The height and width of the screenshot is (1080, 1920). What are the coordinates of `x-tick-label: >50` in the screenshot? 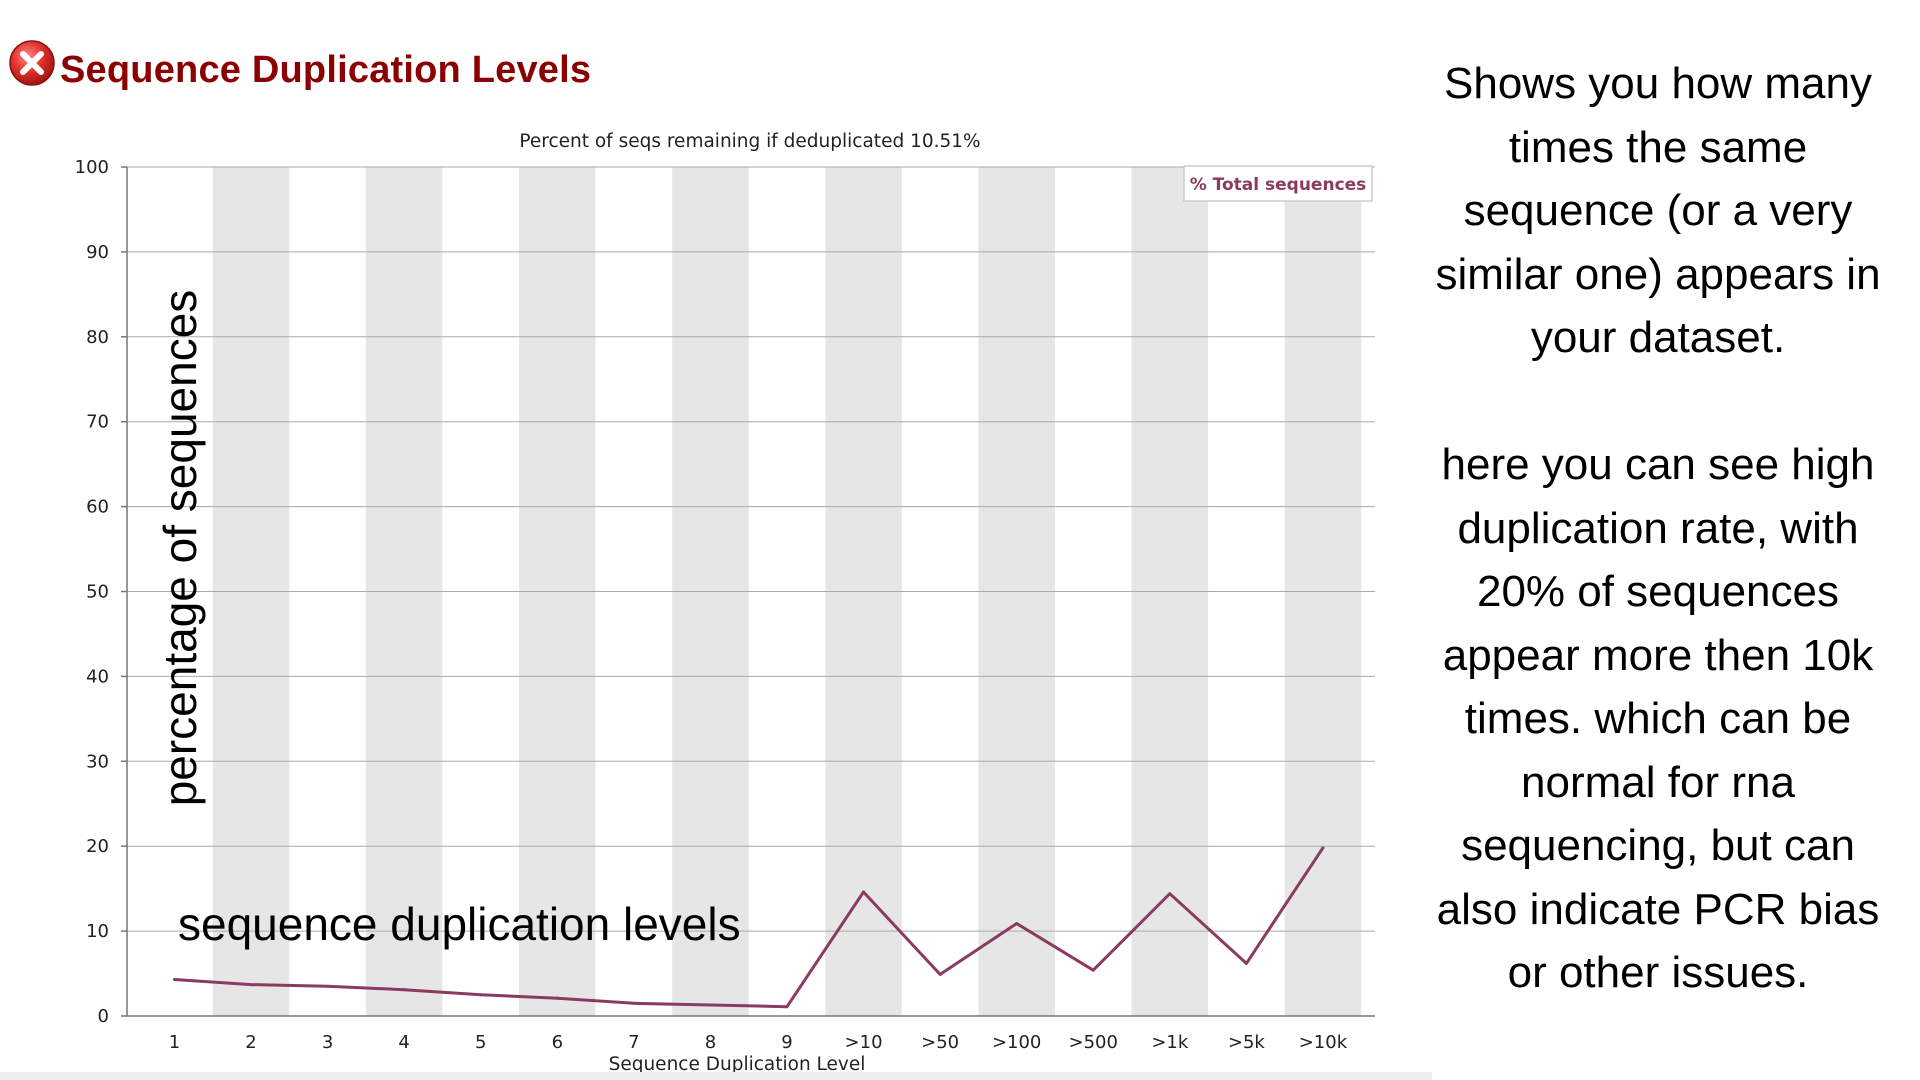 It's located at (940, 1042).